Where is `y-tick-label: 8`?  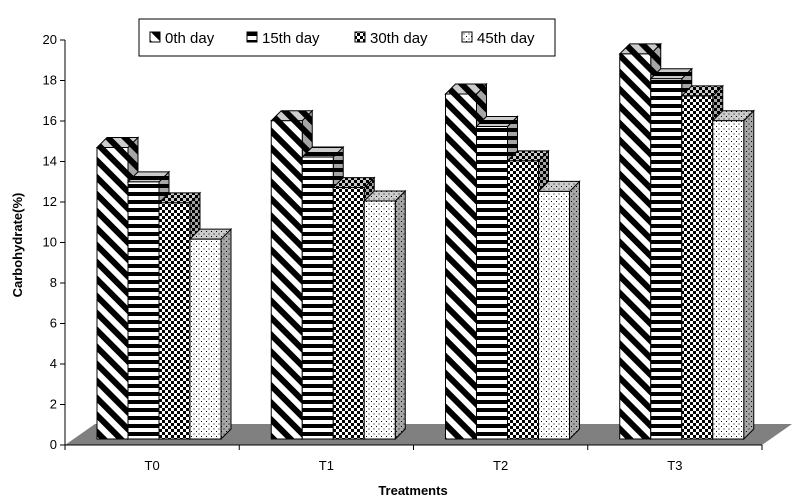
y-tick-label: 8 is located at coordinates (53, 282).